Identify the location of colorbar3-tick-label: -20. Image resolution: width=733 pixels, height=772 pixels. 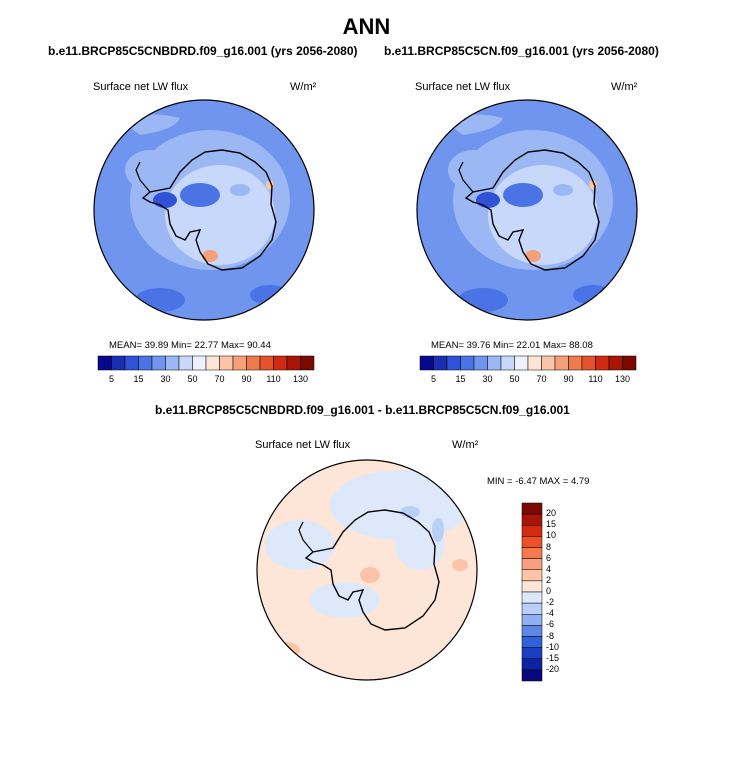
(553, 668).